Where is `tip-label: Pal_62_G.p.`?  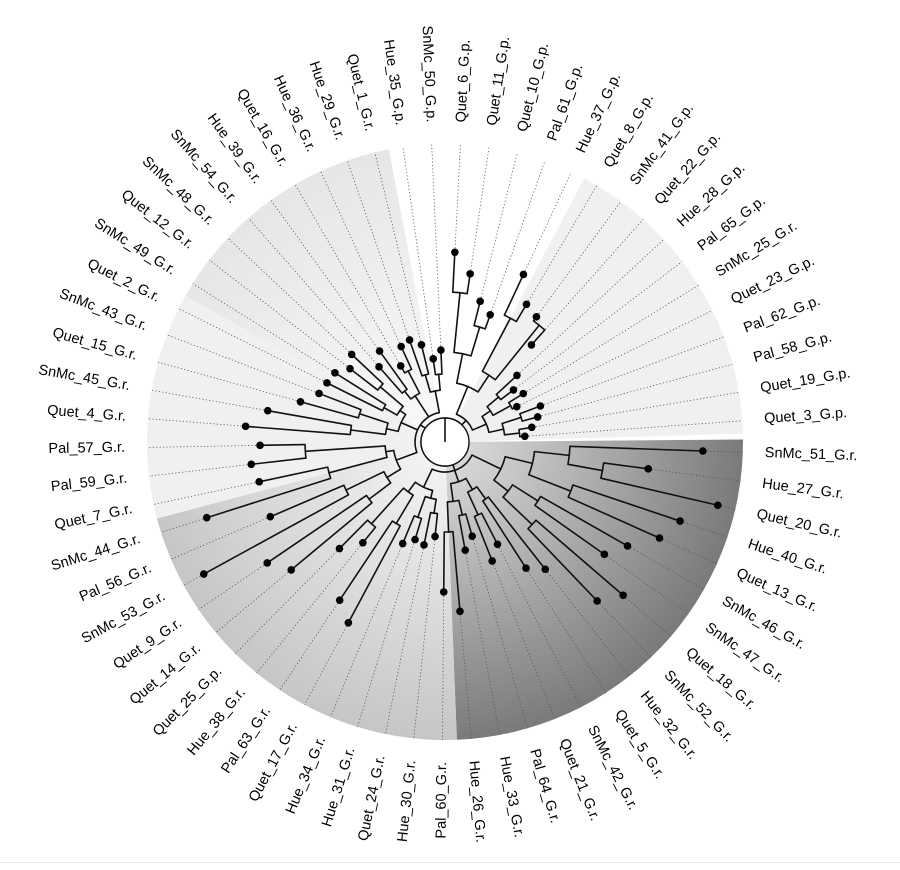 tip-label: Pal_62_G.p. is located at coordinates (782, 314).